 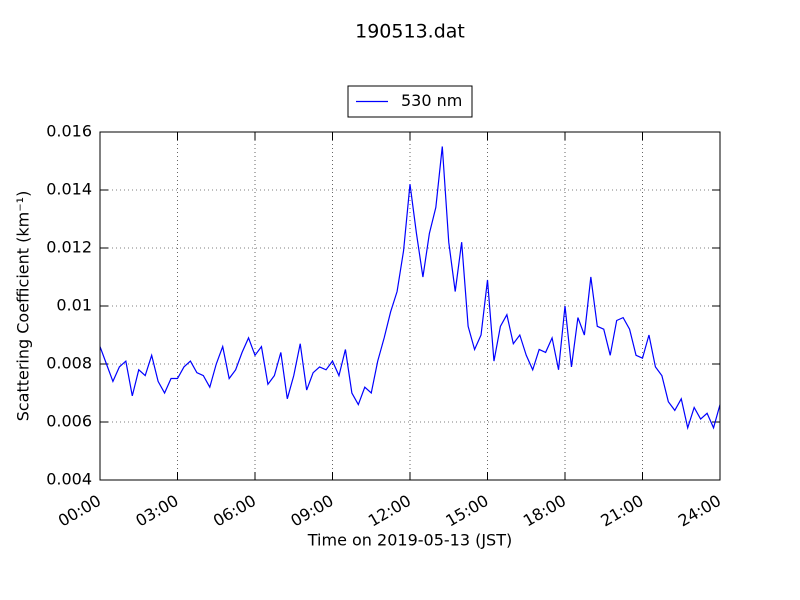 What do you see at coordinates (409, 540) in the screenshot?
I see `x-axis-label: Time on 2019-05-13 (JST)` at bounding box center [409, 540].